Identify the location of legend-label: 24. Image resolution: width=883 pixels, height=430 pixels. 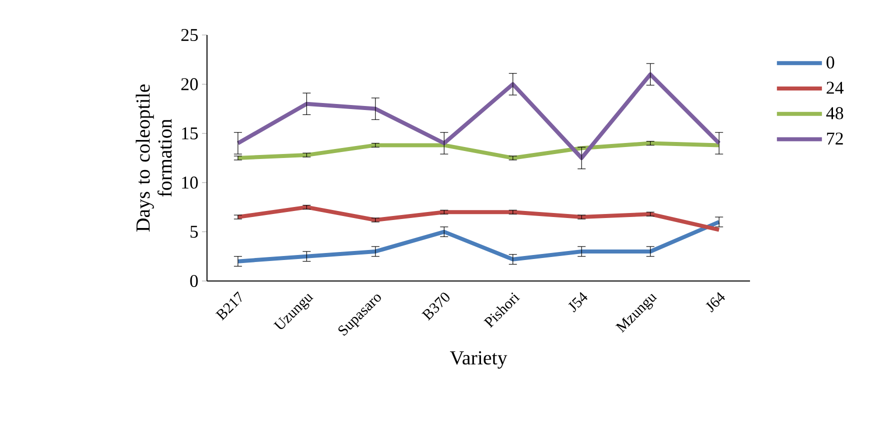
(835, 88).